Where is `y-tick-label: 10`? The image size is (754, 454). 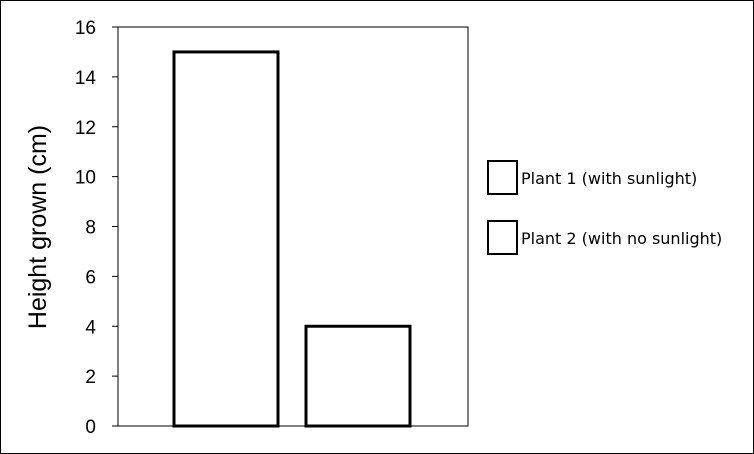
y-tick-label: 10 is located at coordinates (85, 178).